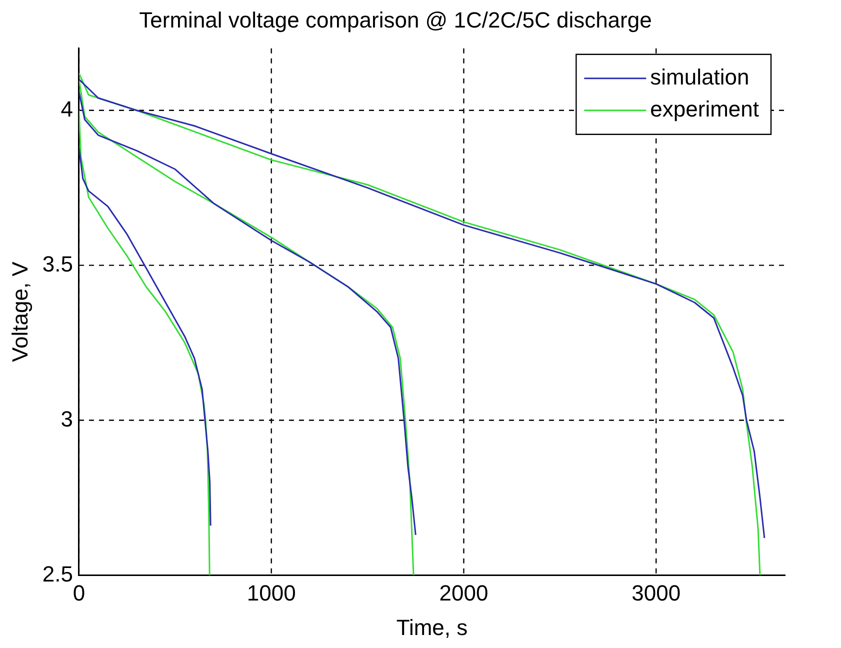 This screenshot has width=841, height=648. Describe the element at coordinates (66, 109) in the screenshot. I see `y-tick-label: 4` at that location.